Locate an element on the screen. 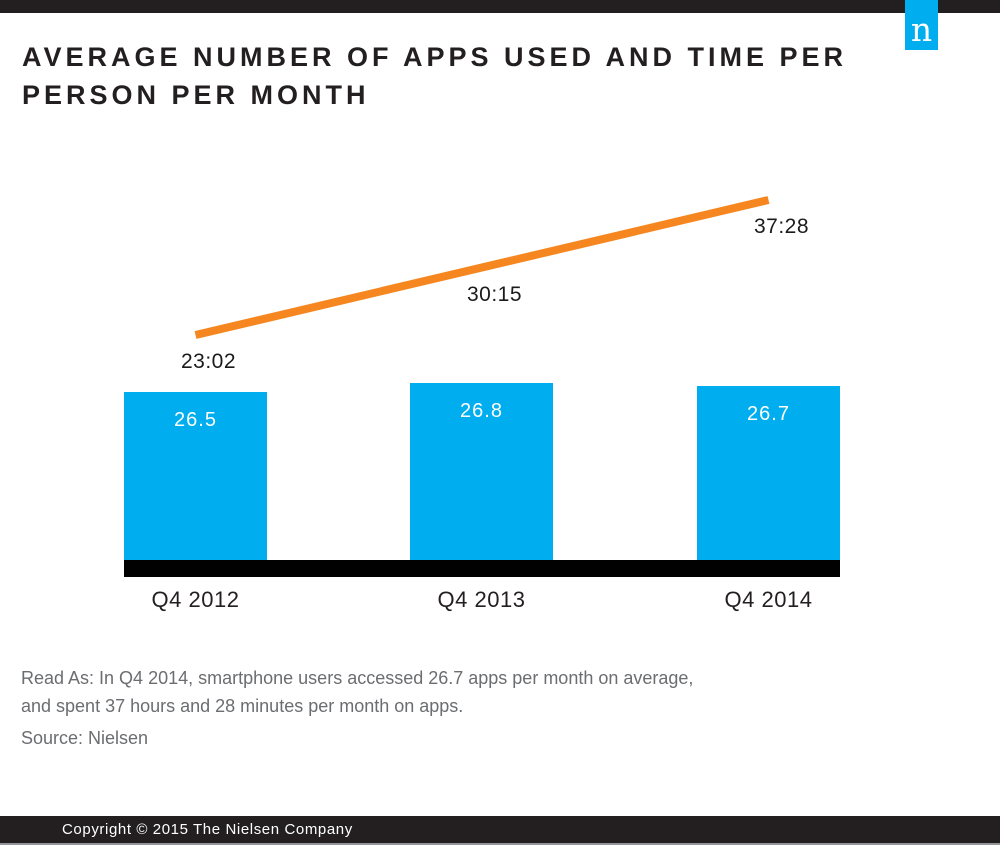 This screenshot has width=1000, height=845. category-label: Q4 2014 is located at coordinates (768, 599).